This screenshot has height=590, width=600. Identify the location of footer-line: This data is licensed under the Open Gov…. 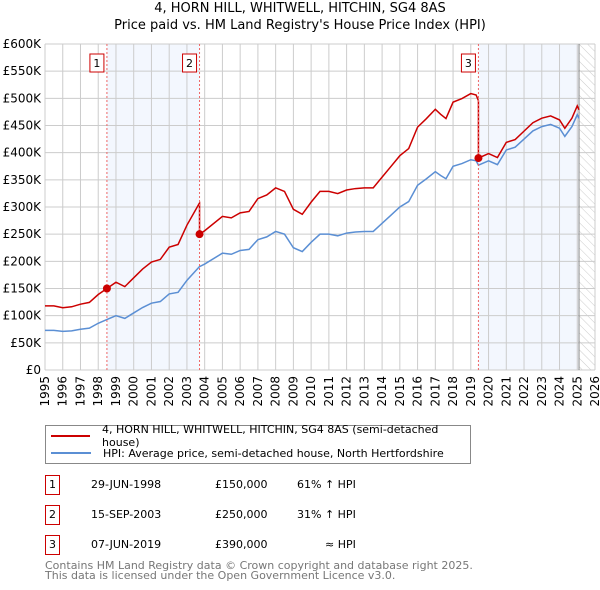
(220, 575).